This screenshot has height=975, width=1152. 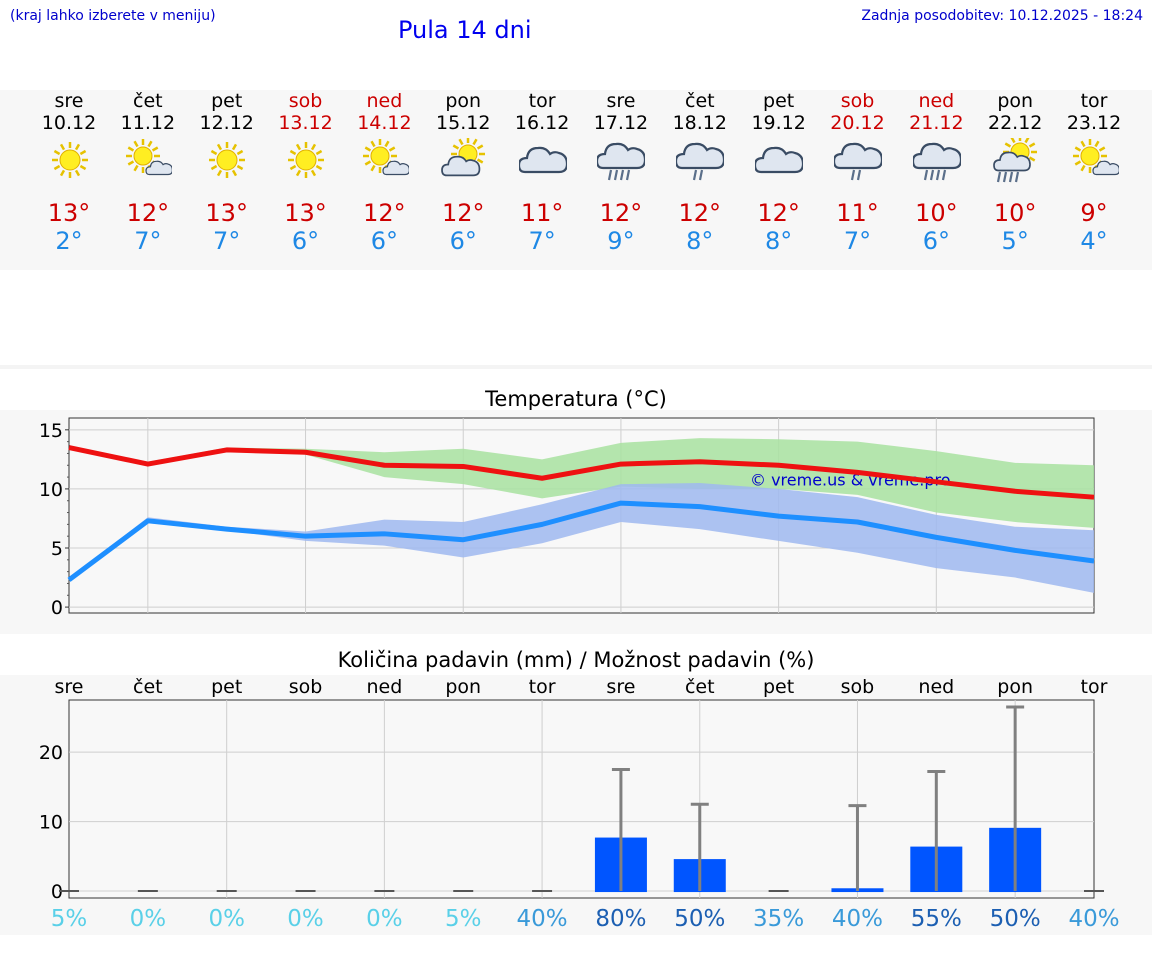 I want to click on day-column: pon 15.12 12° 6°, so click(x=463, y=180).